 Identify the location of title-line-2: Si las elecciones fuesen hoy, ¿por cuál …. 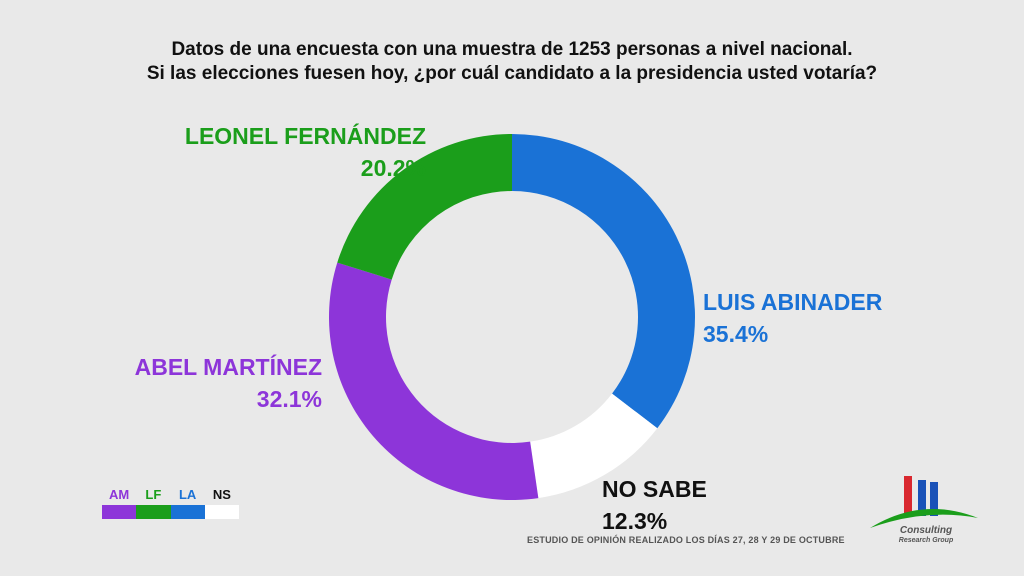
(512, 73).